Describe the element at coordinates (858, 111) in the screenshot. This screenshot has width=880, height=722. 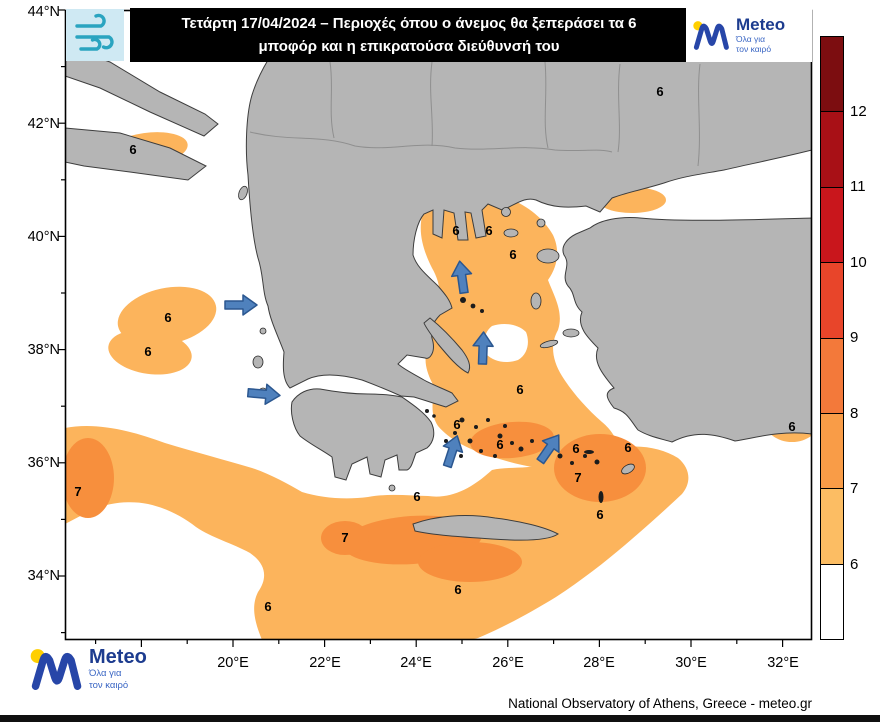
I see `colorbar-label: 12` at that location.